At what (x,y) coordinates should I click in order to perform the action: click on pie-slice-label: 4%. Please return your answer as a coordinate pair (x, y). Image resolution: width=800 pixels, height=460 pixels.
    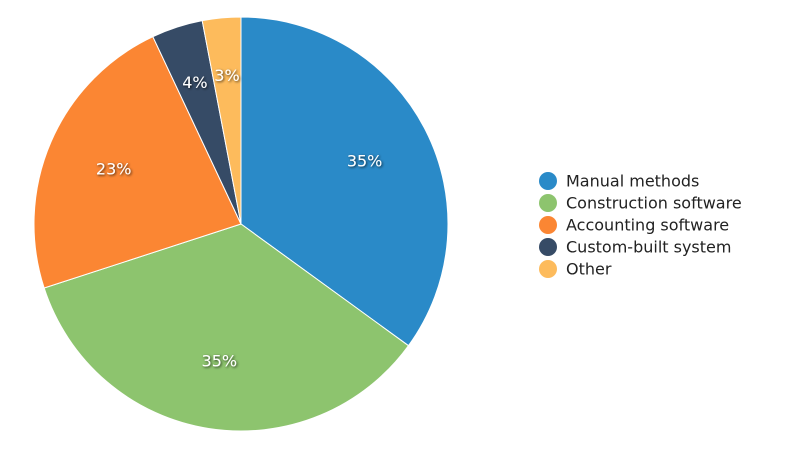
    Looking at the image, I should click on (194, 82).